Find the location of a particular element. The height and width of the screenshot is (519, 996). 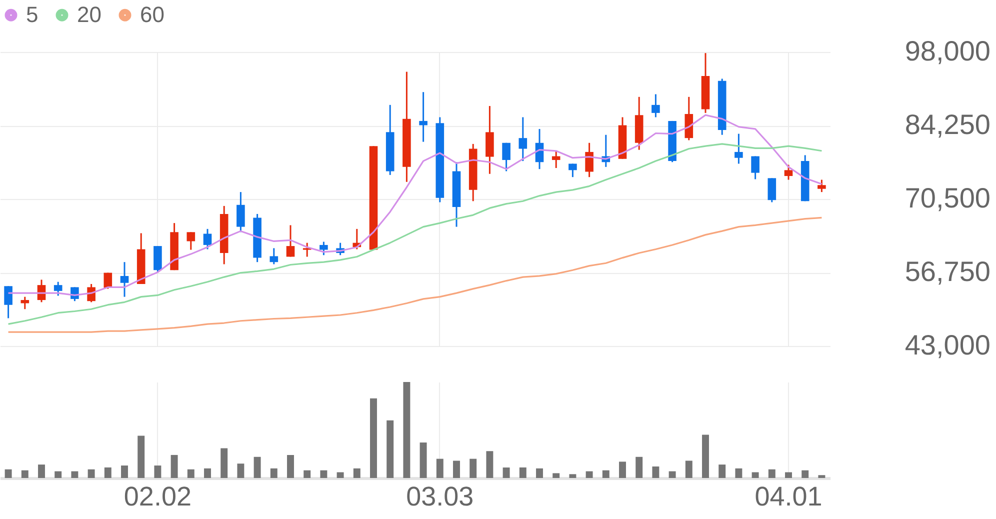

y-tick-label: 43,000 is located at coordinates (947, 345).